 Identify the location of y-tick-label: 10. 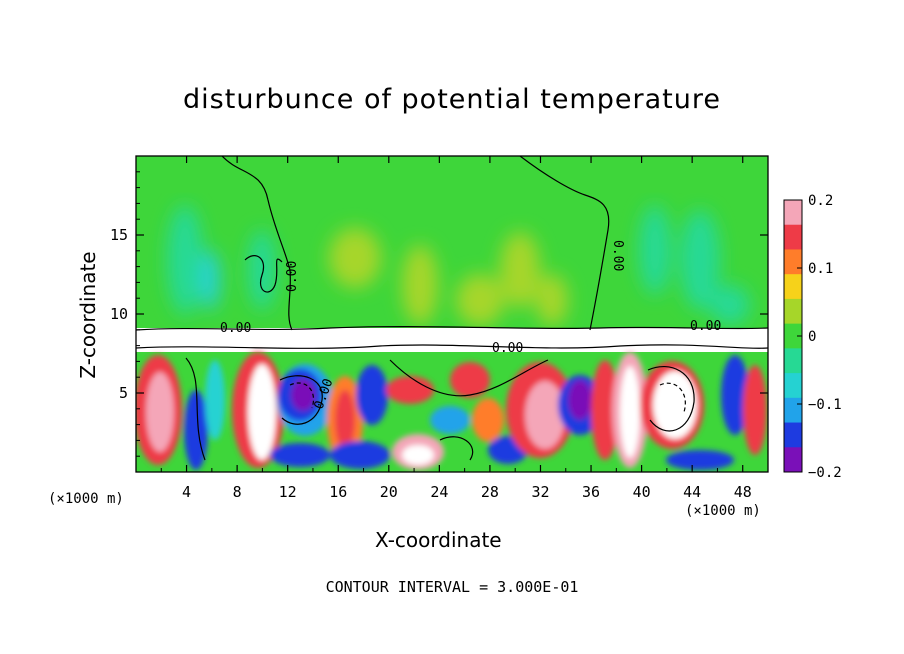
(119, 314).